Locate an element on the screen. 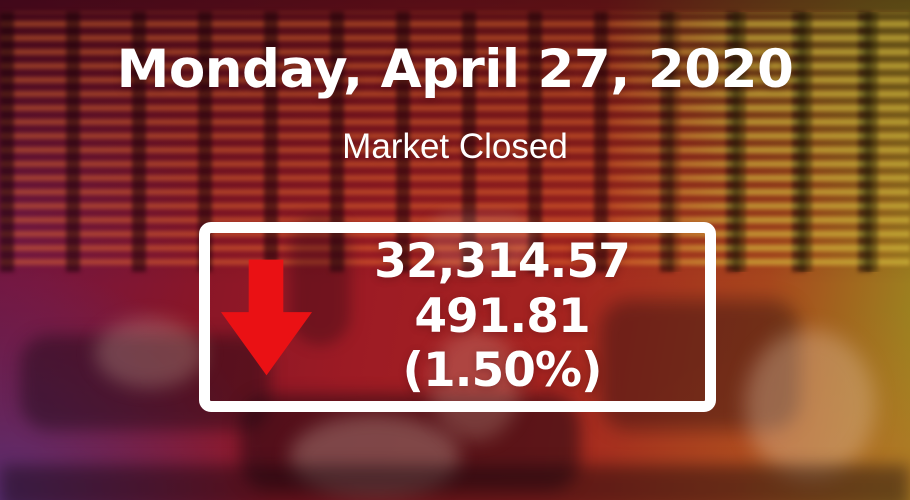 This screenshot has width=910, height=500. date-title: Monday, April 27, 2020 is located at coordinates (455, 69).